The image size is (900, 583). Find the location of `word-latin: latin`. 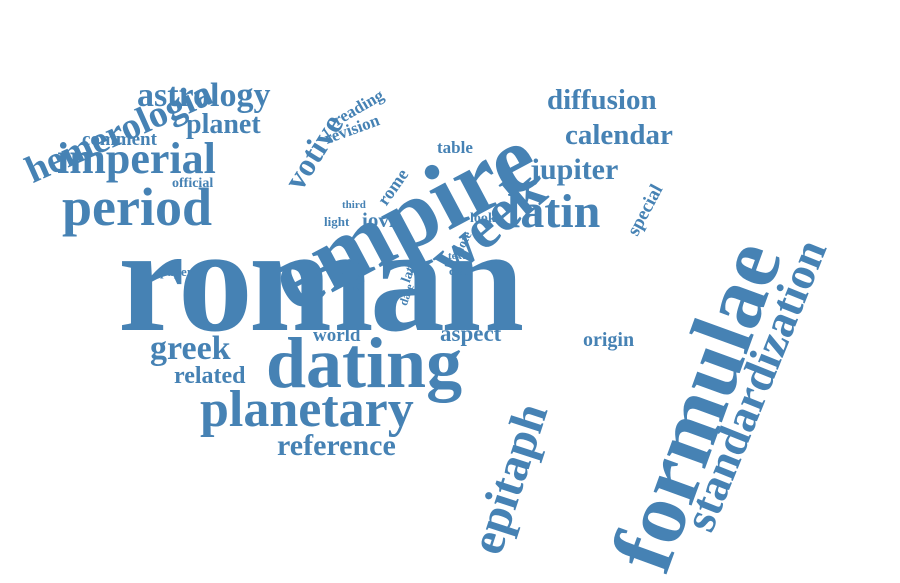

word-latin: latin is located at coordinates (554, 211).